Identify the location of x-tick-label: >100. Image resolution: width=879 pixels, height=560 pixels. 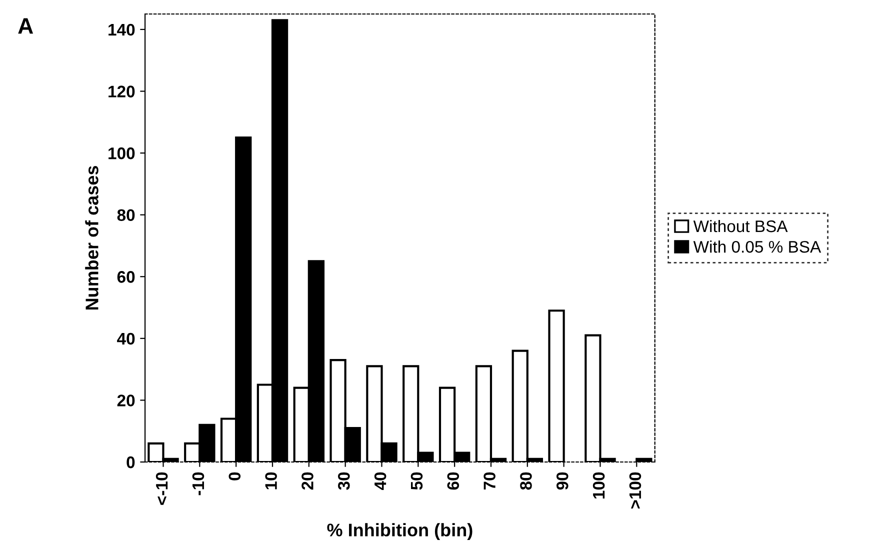
(635, 490).